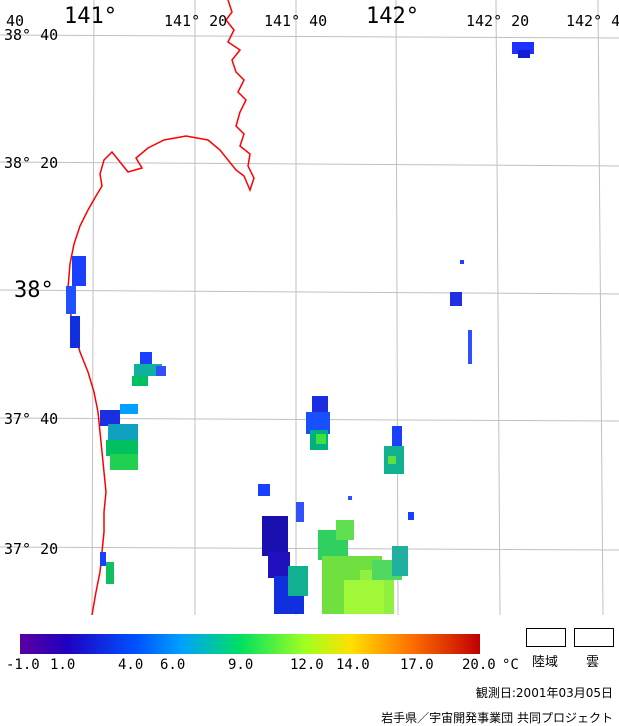 The height and width of the screenshot is (726, 619). I want to click on lon-label-142-40: 142° 40, so click(592, 21).